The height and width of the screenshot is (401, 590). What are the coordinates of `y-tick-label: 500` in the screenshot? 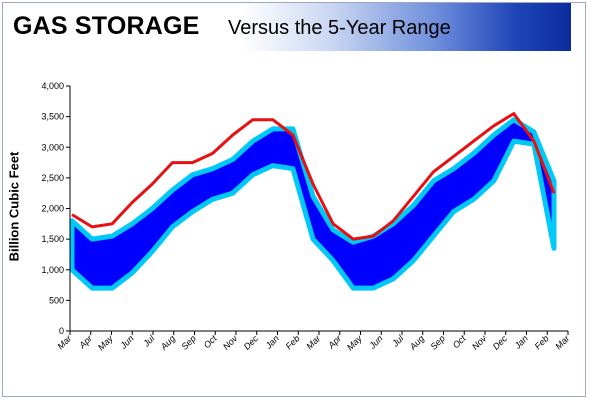 It's located at (56, 300).